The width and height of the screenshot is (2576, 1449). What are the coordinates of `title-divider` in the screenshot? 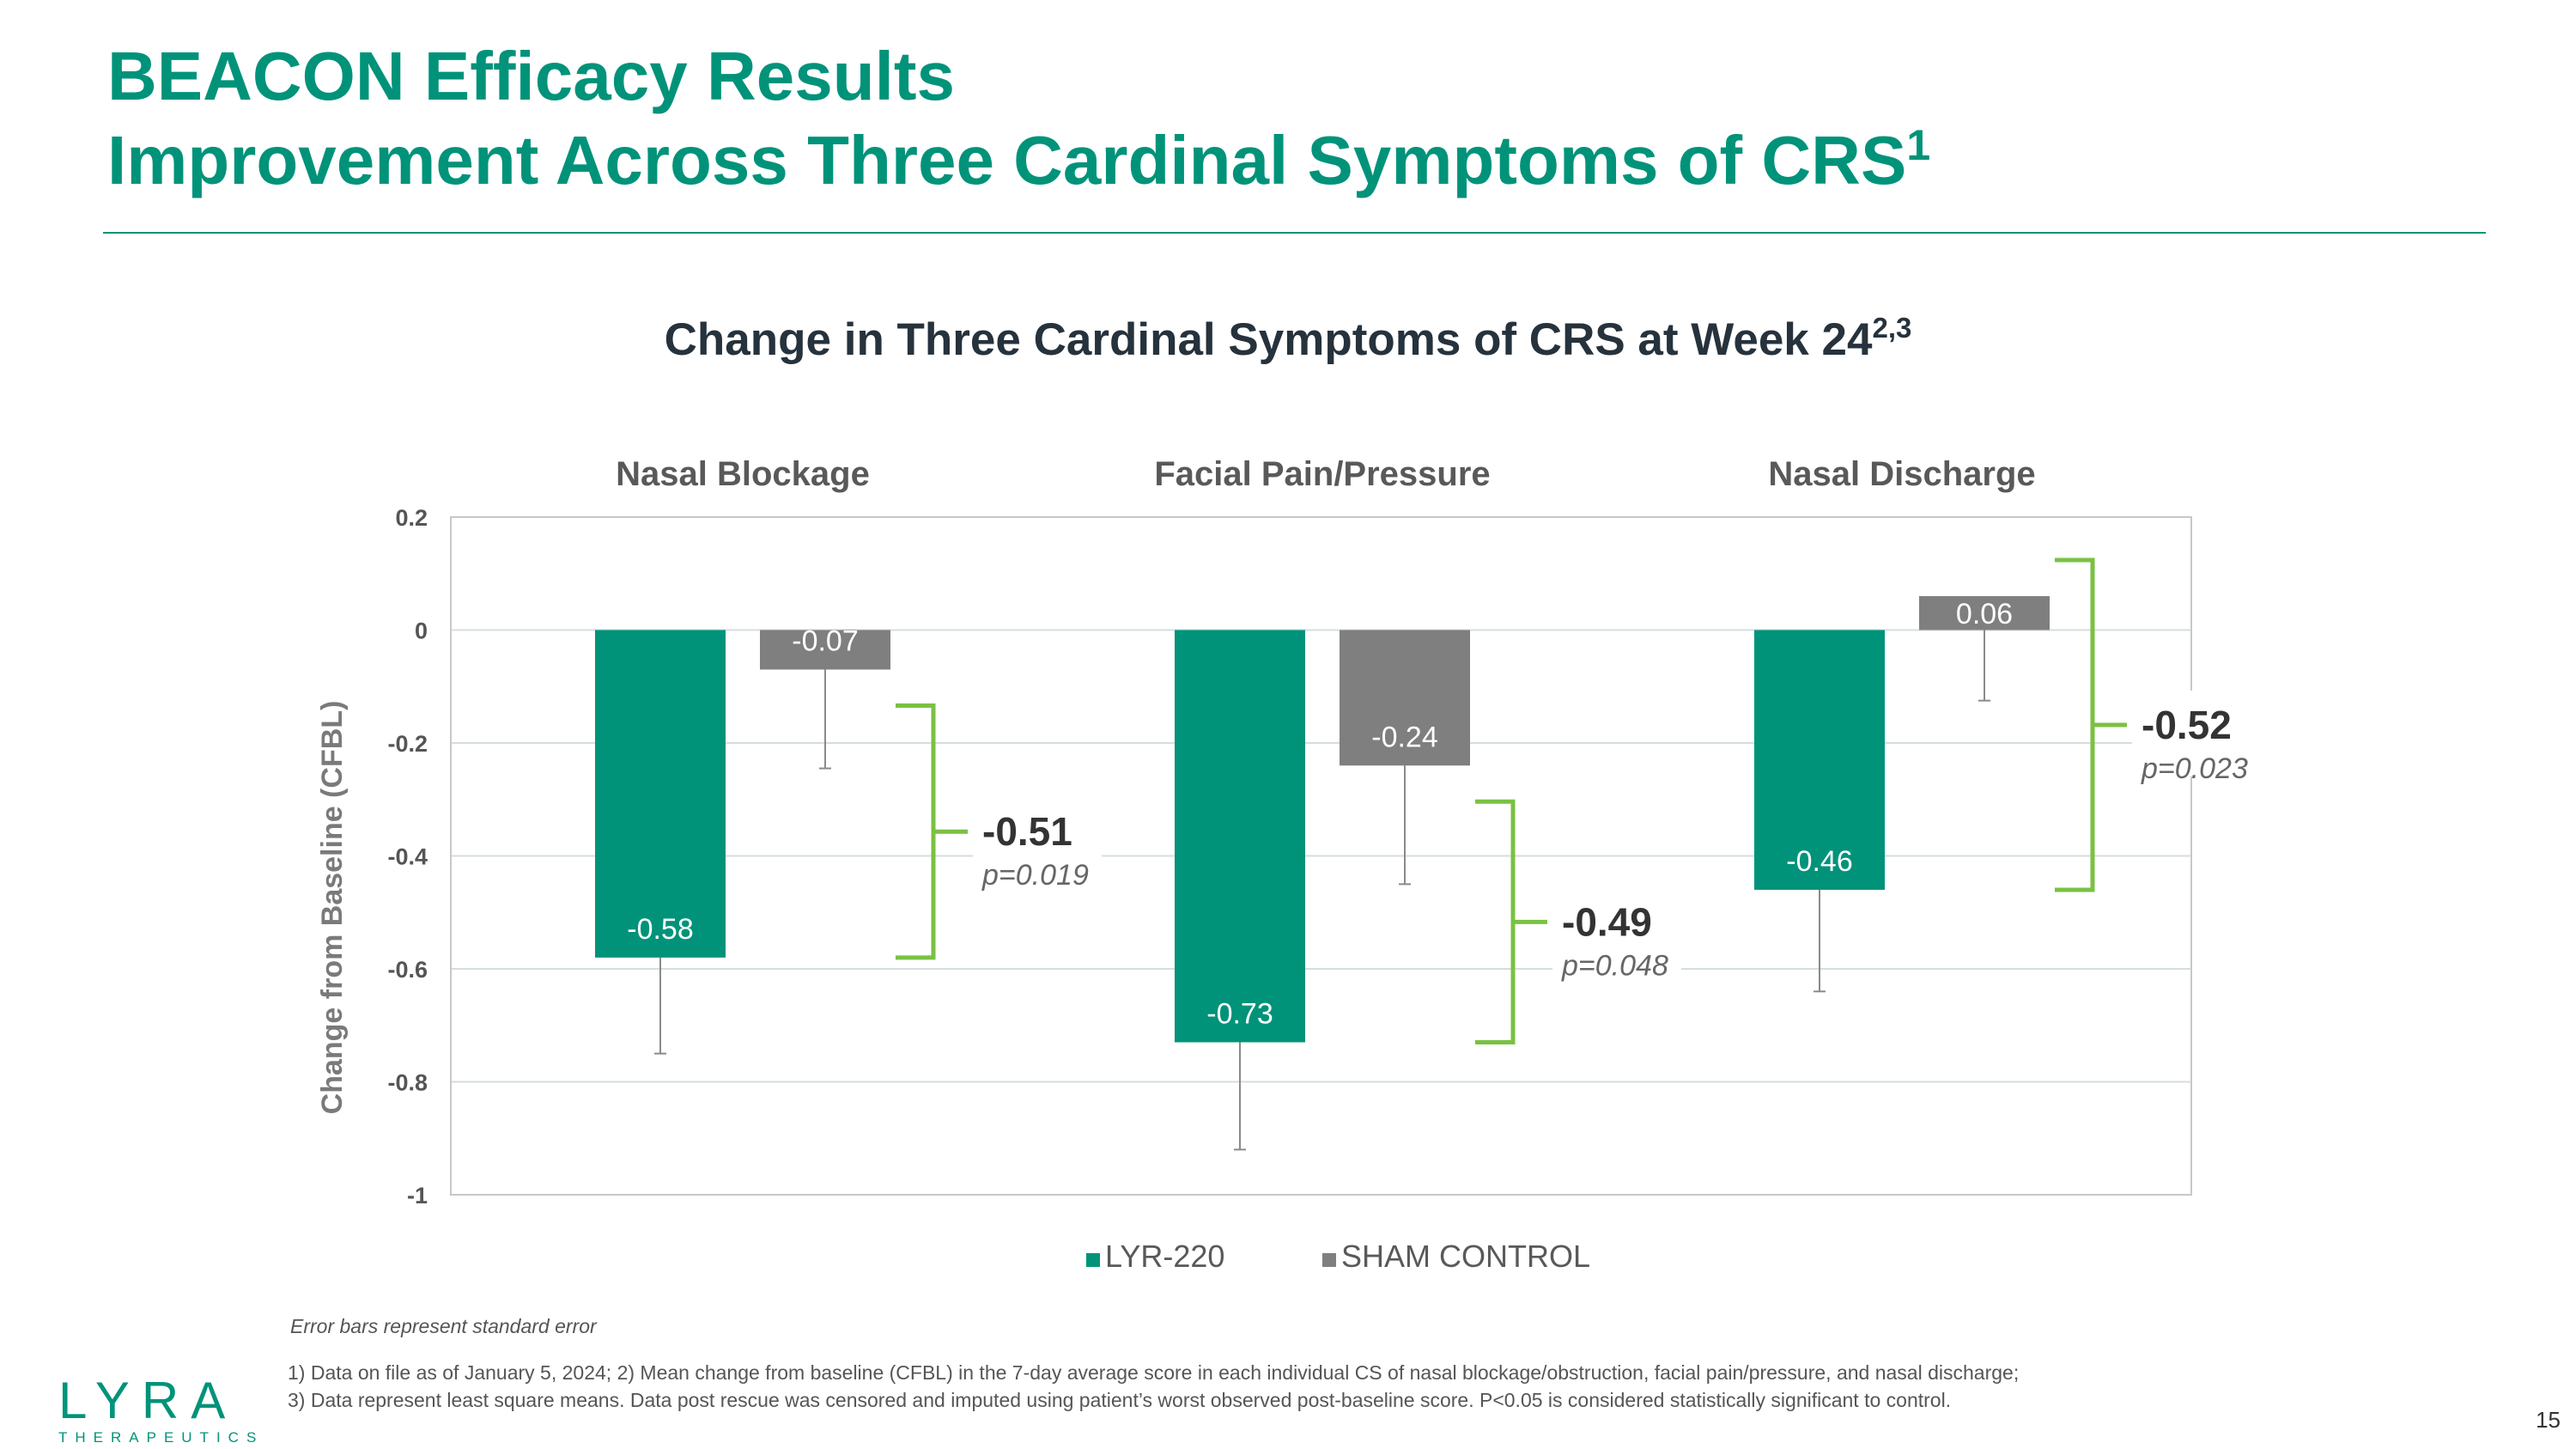 It's located at (1294, 233).